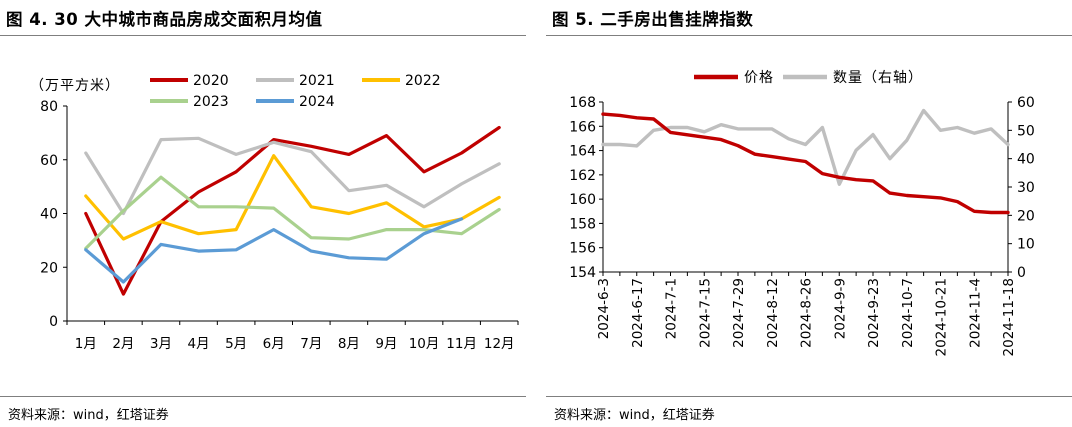  I want to click on left-y-tick-label: 166, so click(582, 127).